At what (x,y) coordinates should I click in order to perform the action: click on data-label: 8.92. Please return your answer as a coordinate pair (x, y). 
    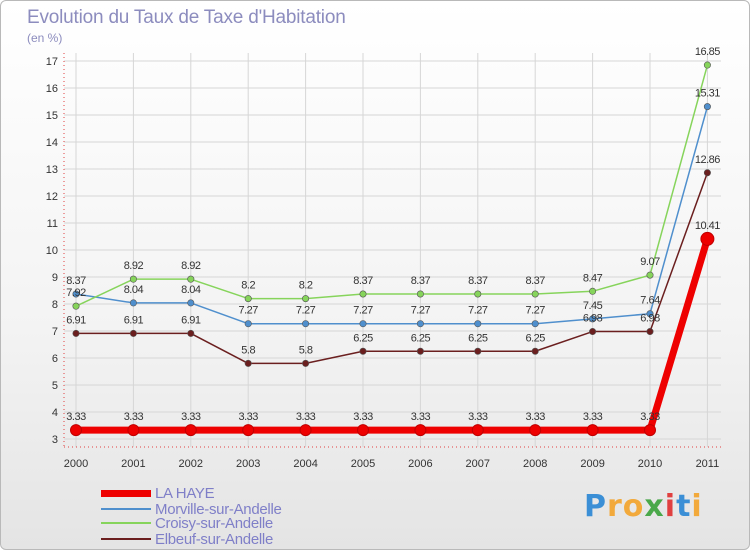
    Looking at the image, I should click on (134, 266).